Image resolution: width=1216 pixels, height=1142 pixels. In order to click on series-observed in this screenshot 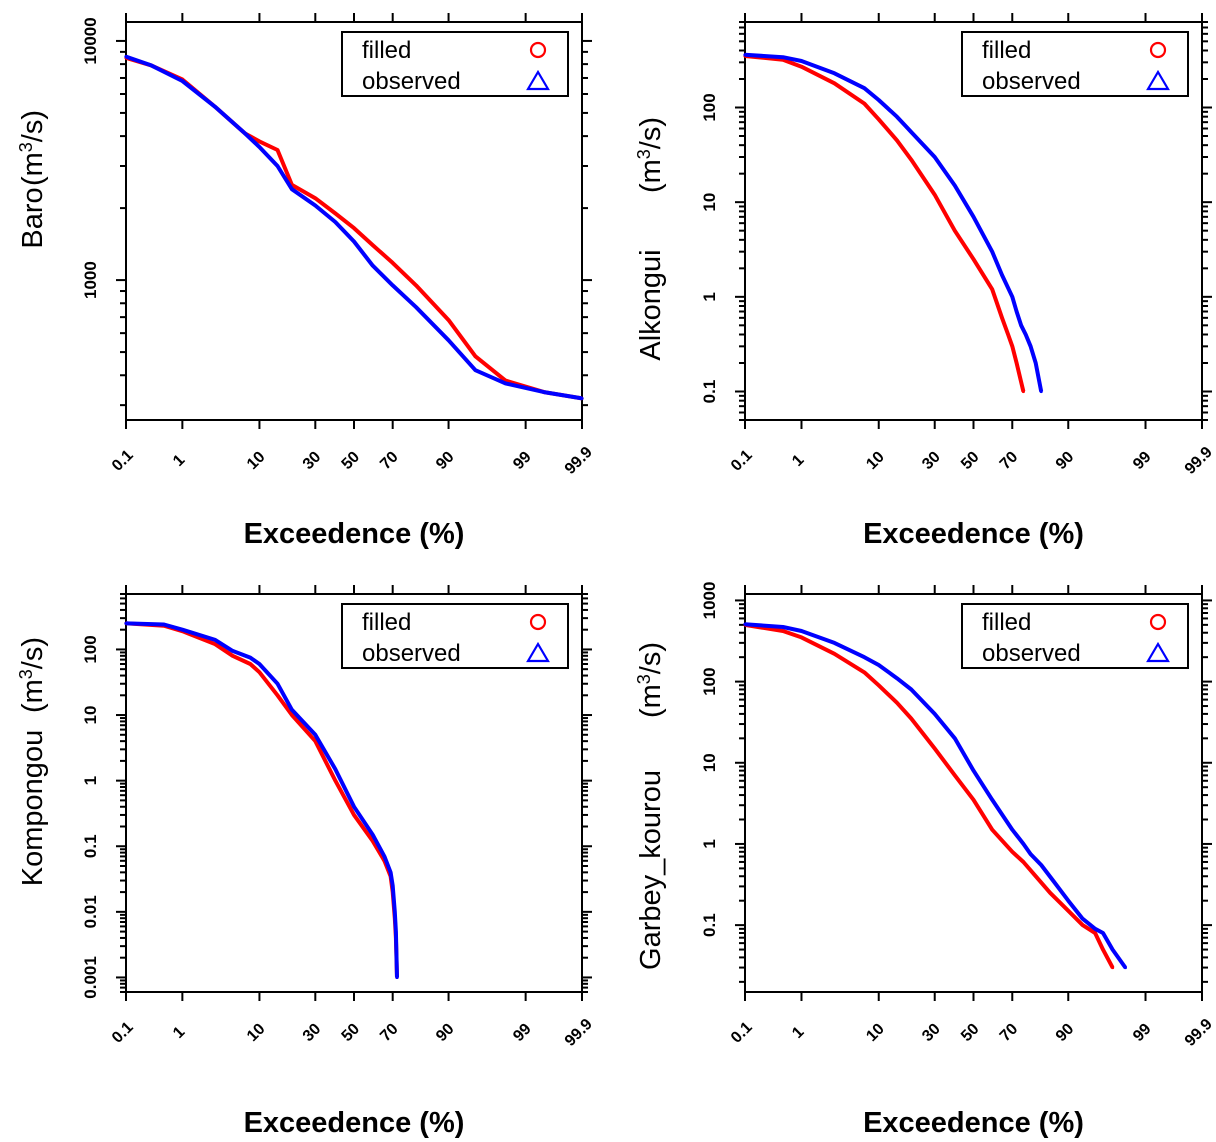, I will do `click(354, 227)`.